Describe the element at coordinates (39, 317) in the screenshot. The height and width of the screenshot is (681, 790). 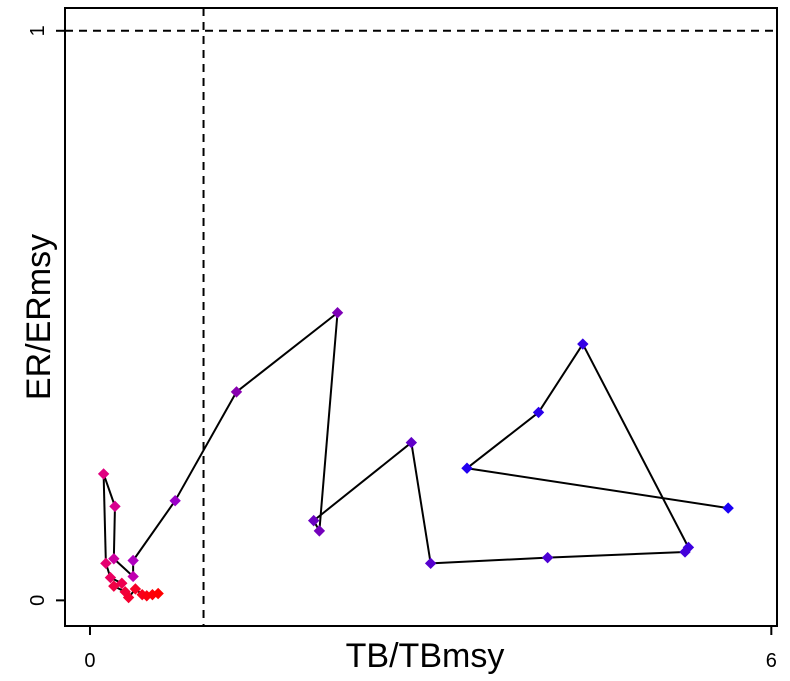
I see `y-axis-title: ER/ERmsy` at that location.